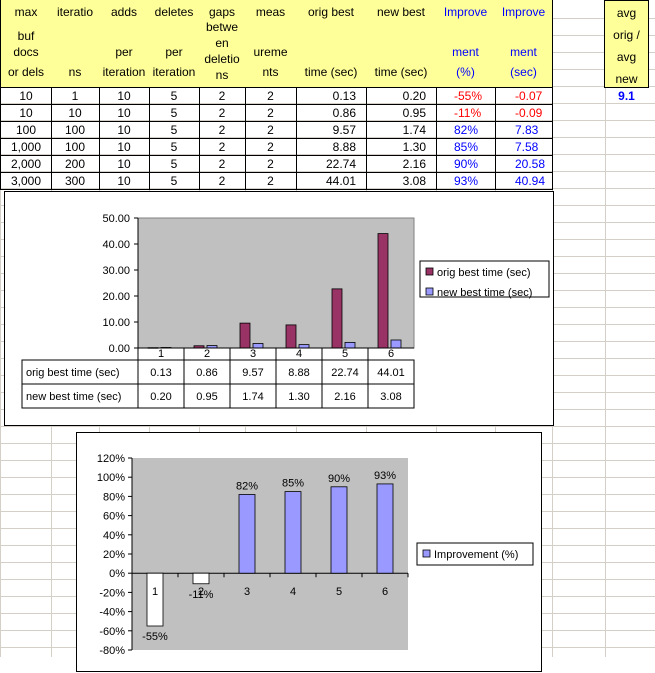  What do you see at coordinates (524, 44) in the screenshot?
I see `column-header: Improve ment (sec)` at bounding box center [524, 44].